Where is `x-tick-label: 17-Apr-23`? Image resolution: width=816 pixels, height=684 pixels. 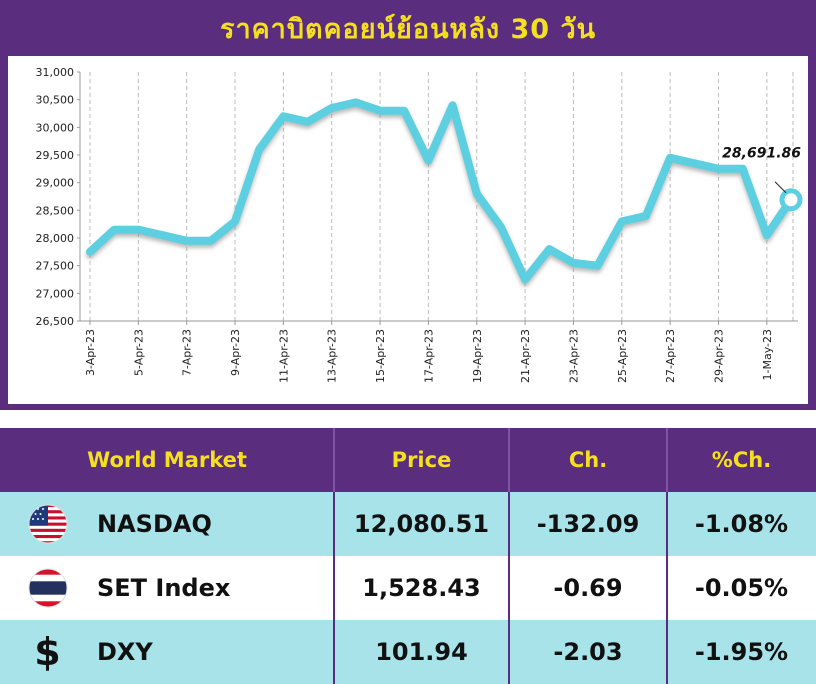
x-tick-label: 17-Apr-23 is located at coordinates (428, 356).